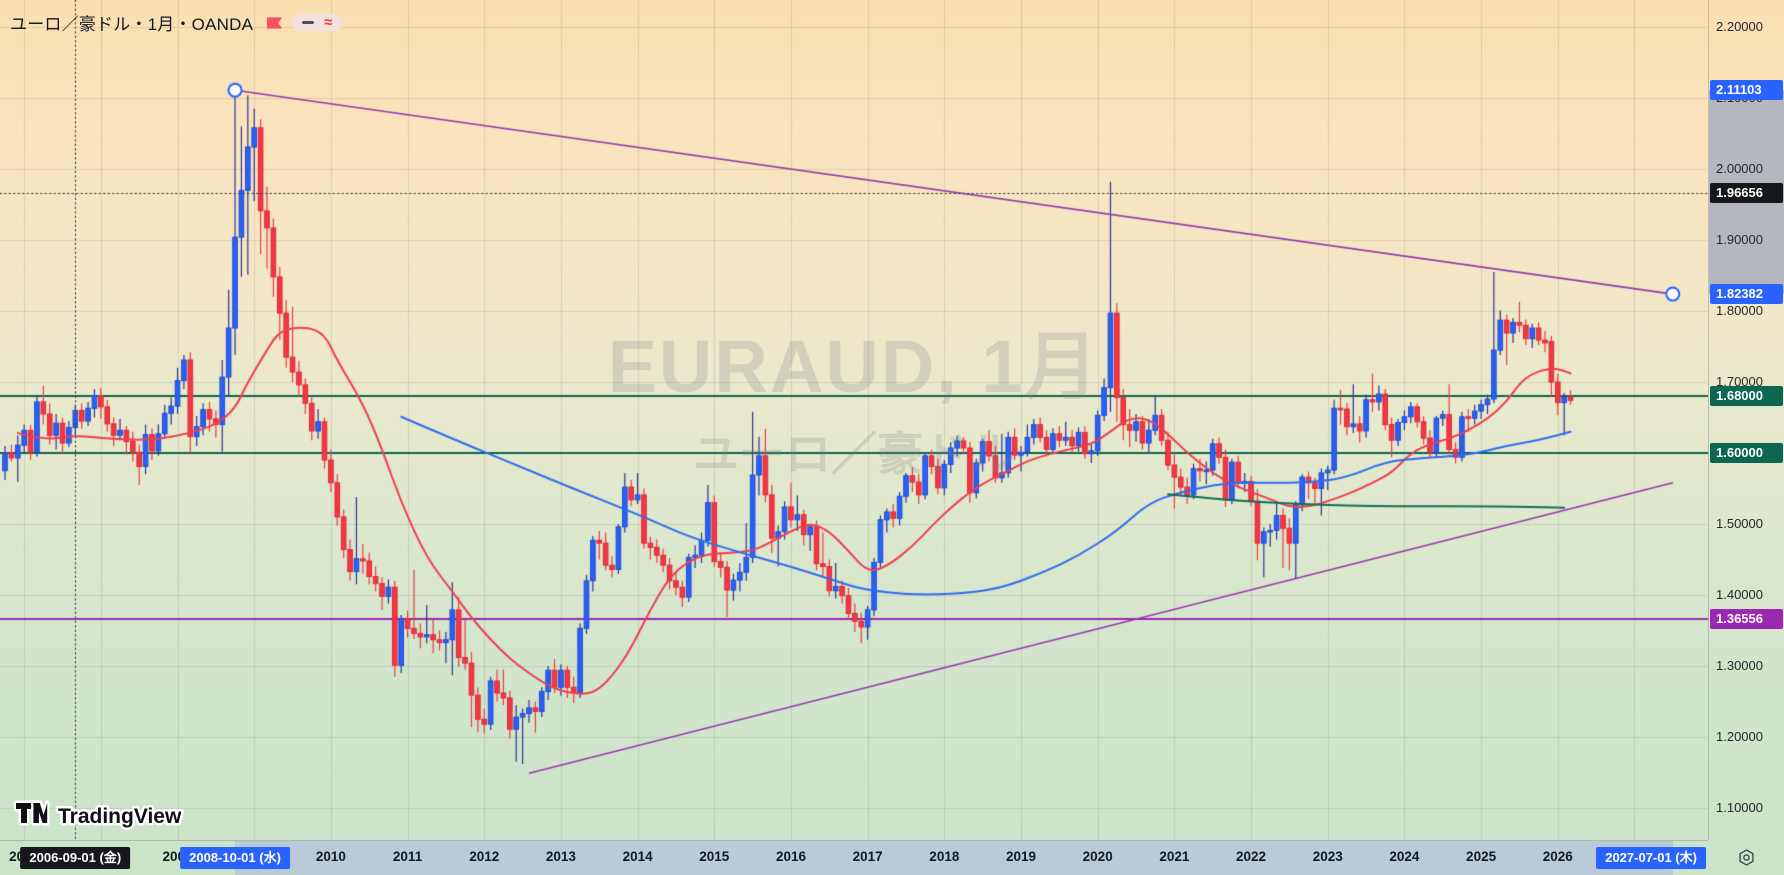  Describe the element at coordinates (235, 858) in the screenshot. I see `date-label-pill: 2008-10-01 (水)` at that location.